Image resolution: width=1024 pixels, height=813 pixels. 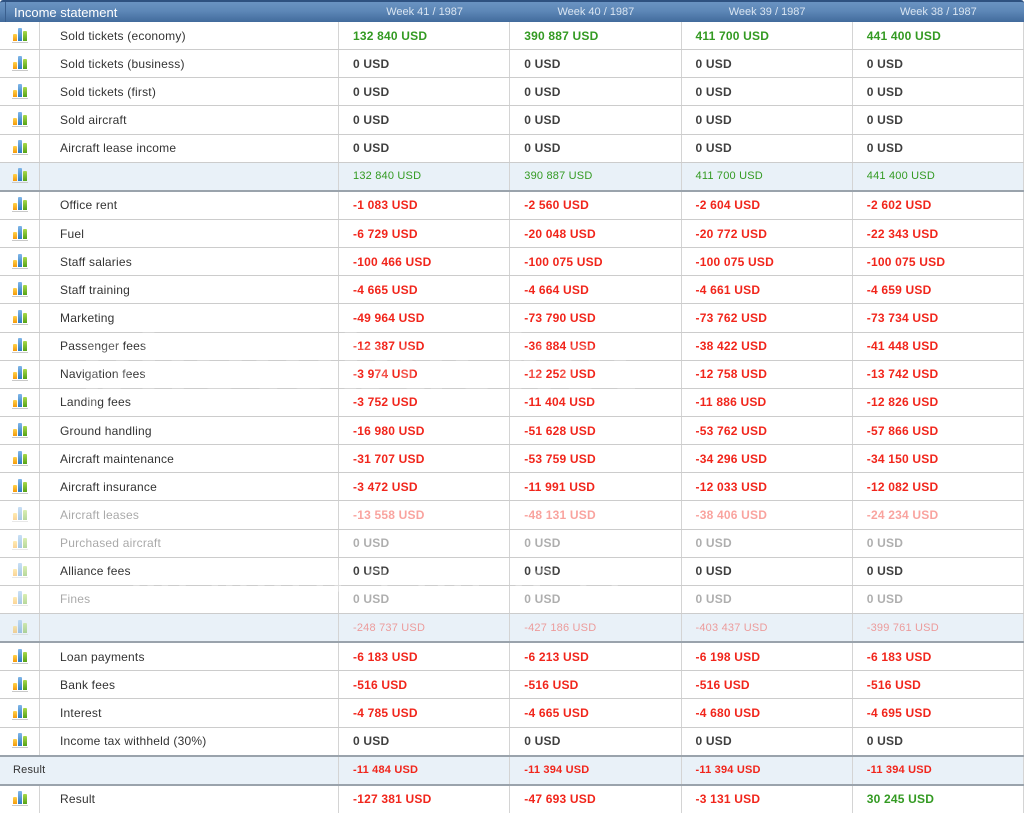 I want to click on row-label-cell: Staff salaries, so click(x=189, y=262).